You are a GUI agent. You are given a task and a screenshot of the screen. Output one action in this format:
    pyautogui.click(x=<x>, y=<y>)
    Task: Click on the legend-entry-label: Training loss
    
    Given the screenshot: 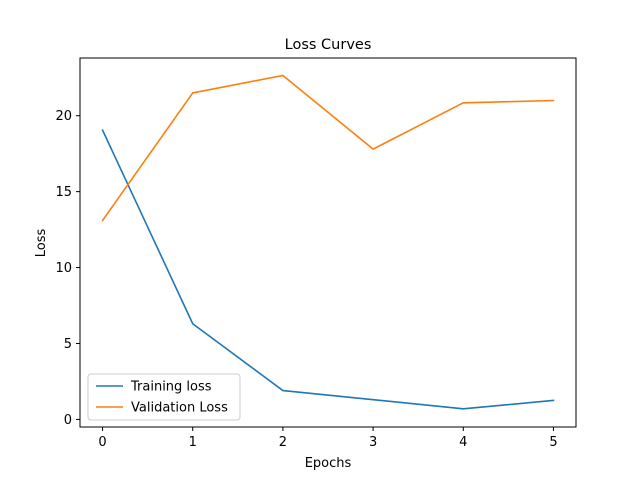 What is the action you would take?
    pyautogui.click(x=171, y=387)
    